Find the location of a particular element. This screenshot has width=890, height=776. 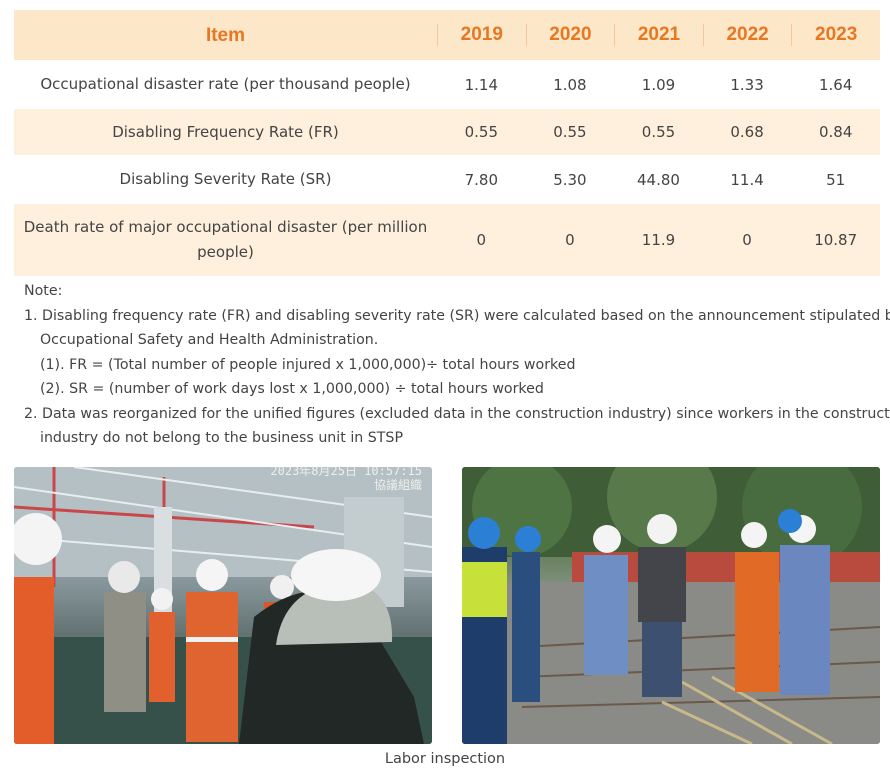

header-2019: 2019 is located at coordinates (481, 35).